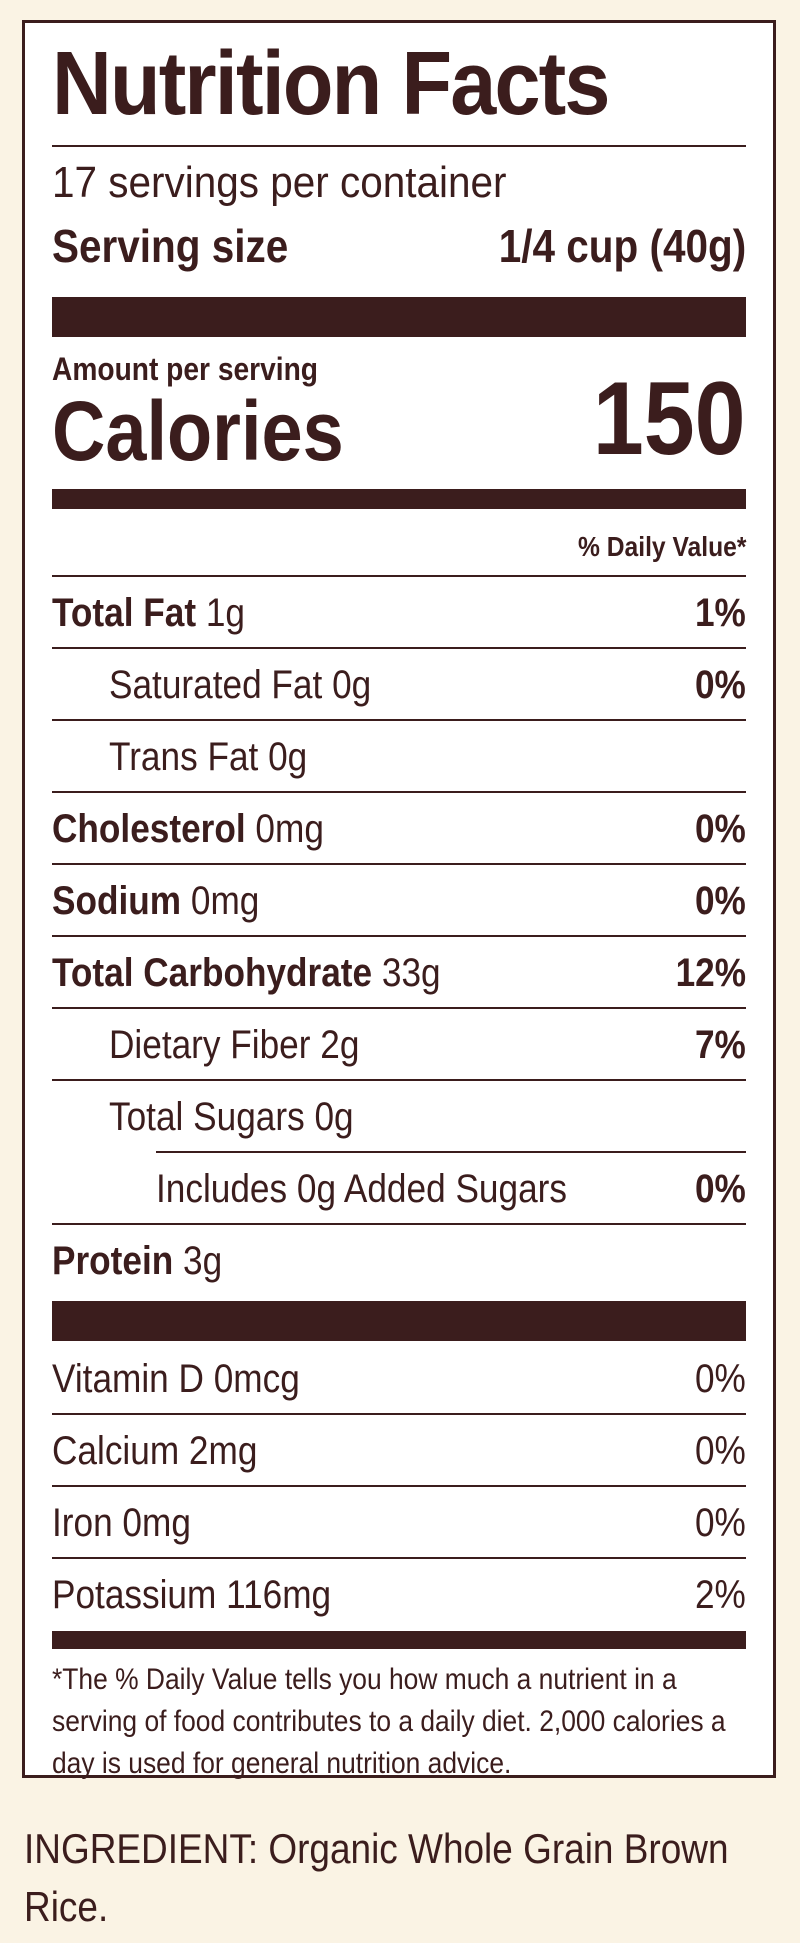  Describe the element at coordinates (210, 1045) in the screenshot. I see `nutrient-name: Dietary Fiber` at that location.